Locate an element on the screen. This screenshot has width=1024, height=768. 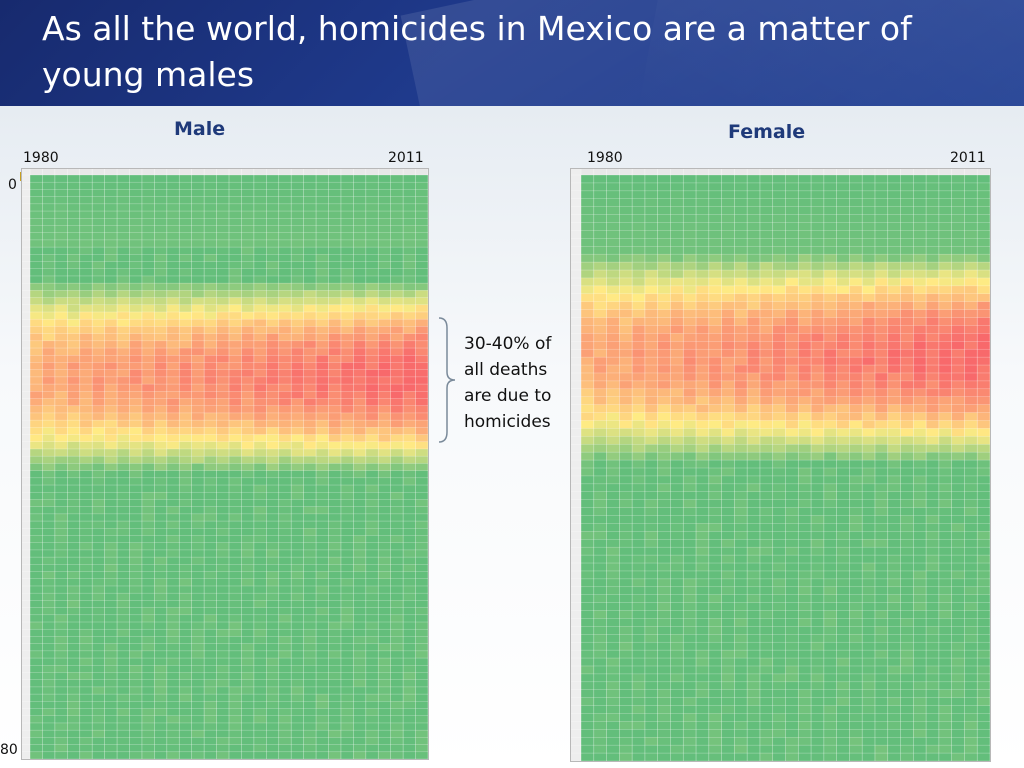
heatmap-header-row is located at coordinates (780, 172).